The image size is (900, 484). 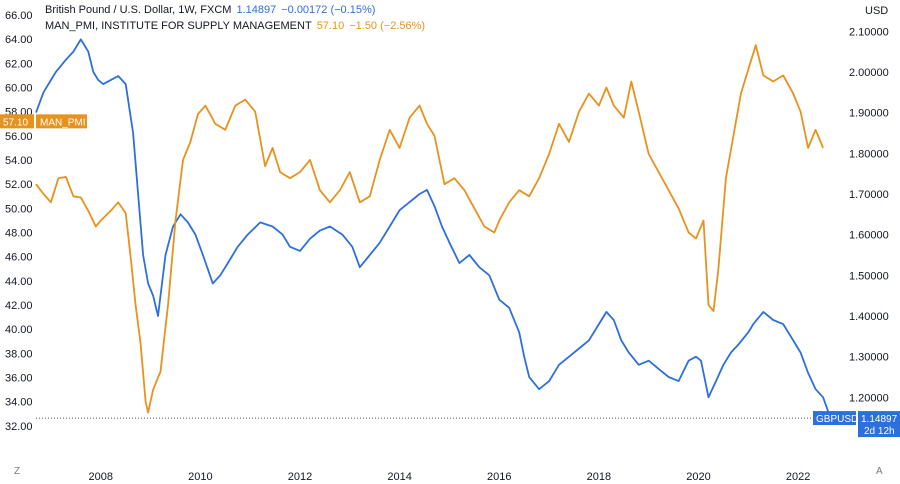 I want to click on left-axis-tick-label: 66.00, so click(x=19, y=16).